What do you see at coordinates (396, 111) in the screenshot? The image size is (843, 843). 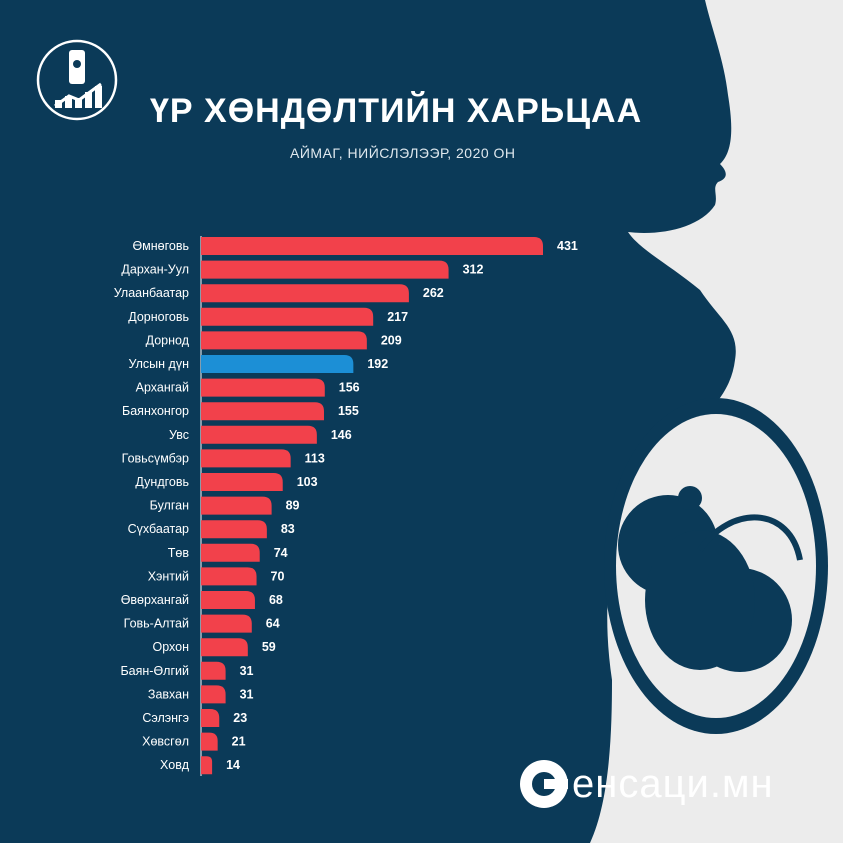 I see `chart-title: ҮР ХӨНДӨЛТИЙН ХАРЬЦАА` at bounding box center [396, 111].